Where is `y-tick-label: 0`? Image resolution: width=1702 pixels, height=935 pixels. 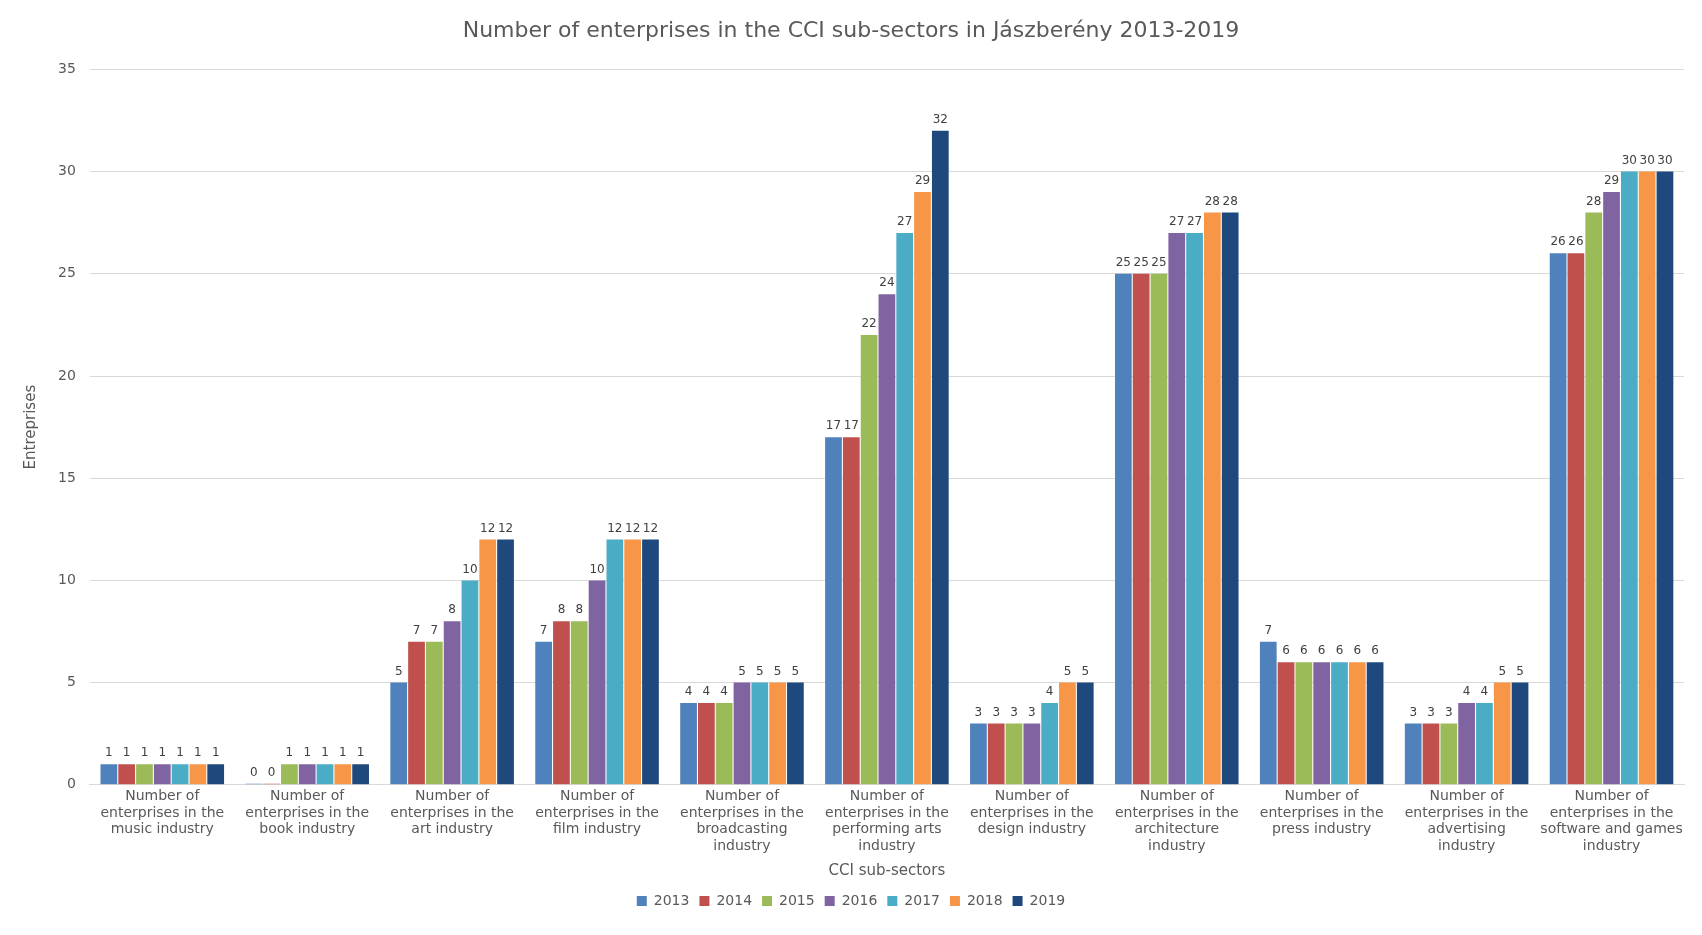 y-tick-label: 0 is located at coordinates (71, 783).